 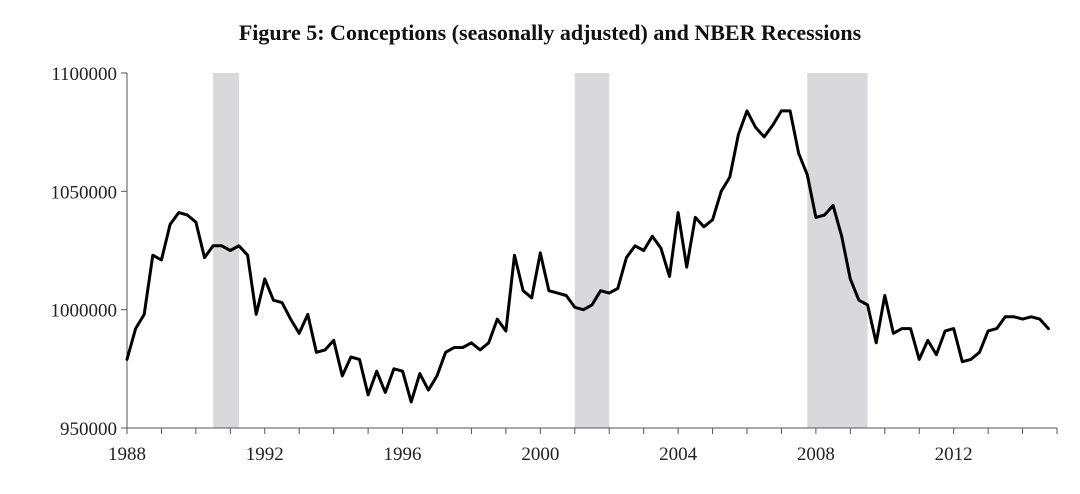 I want to click on x-tick-label: 2000, so click(x=540, y=454).